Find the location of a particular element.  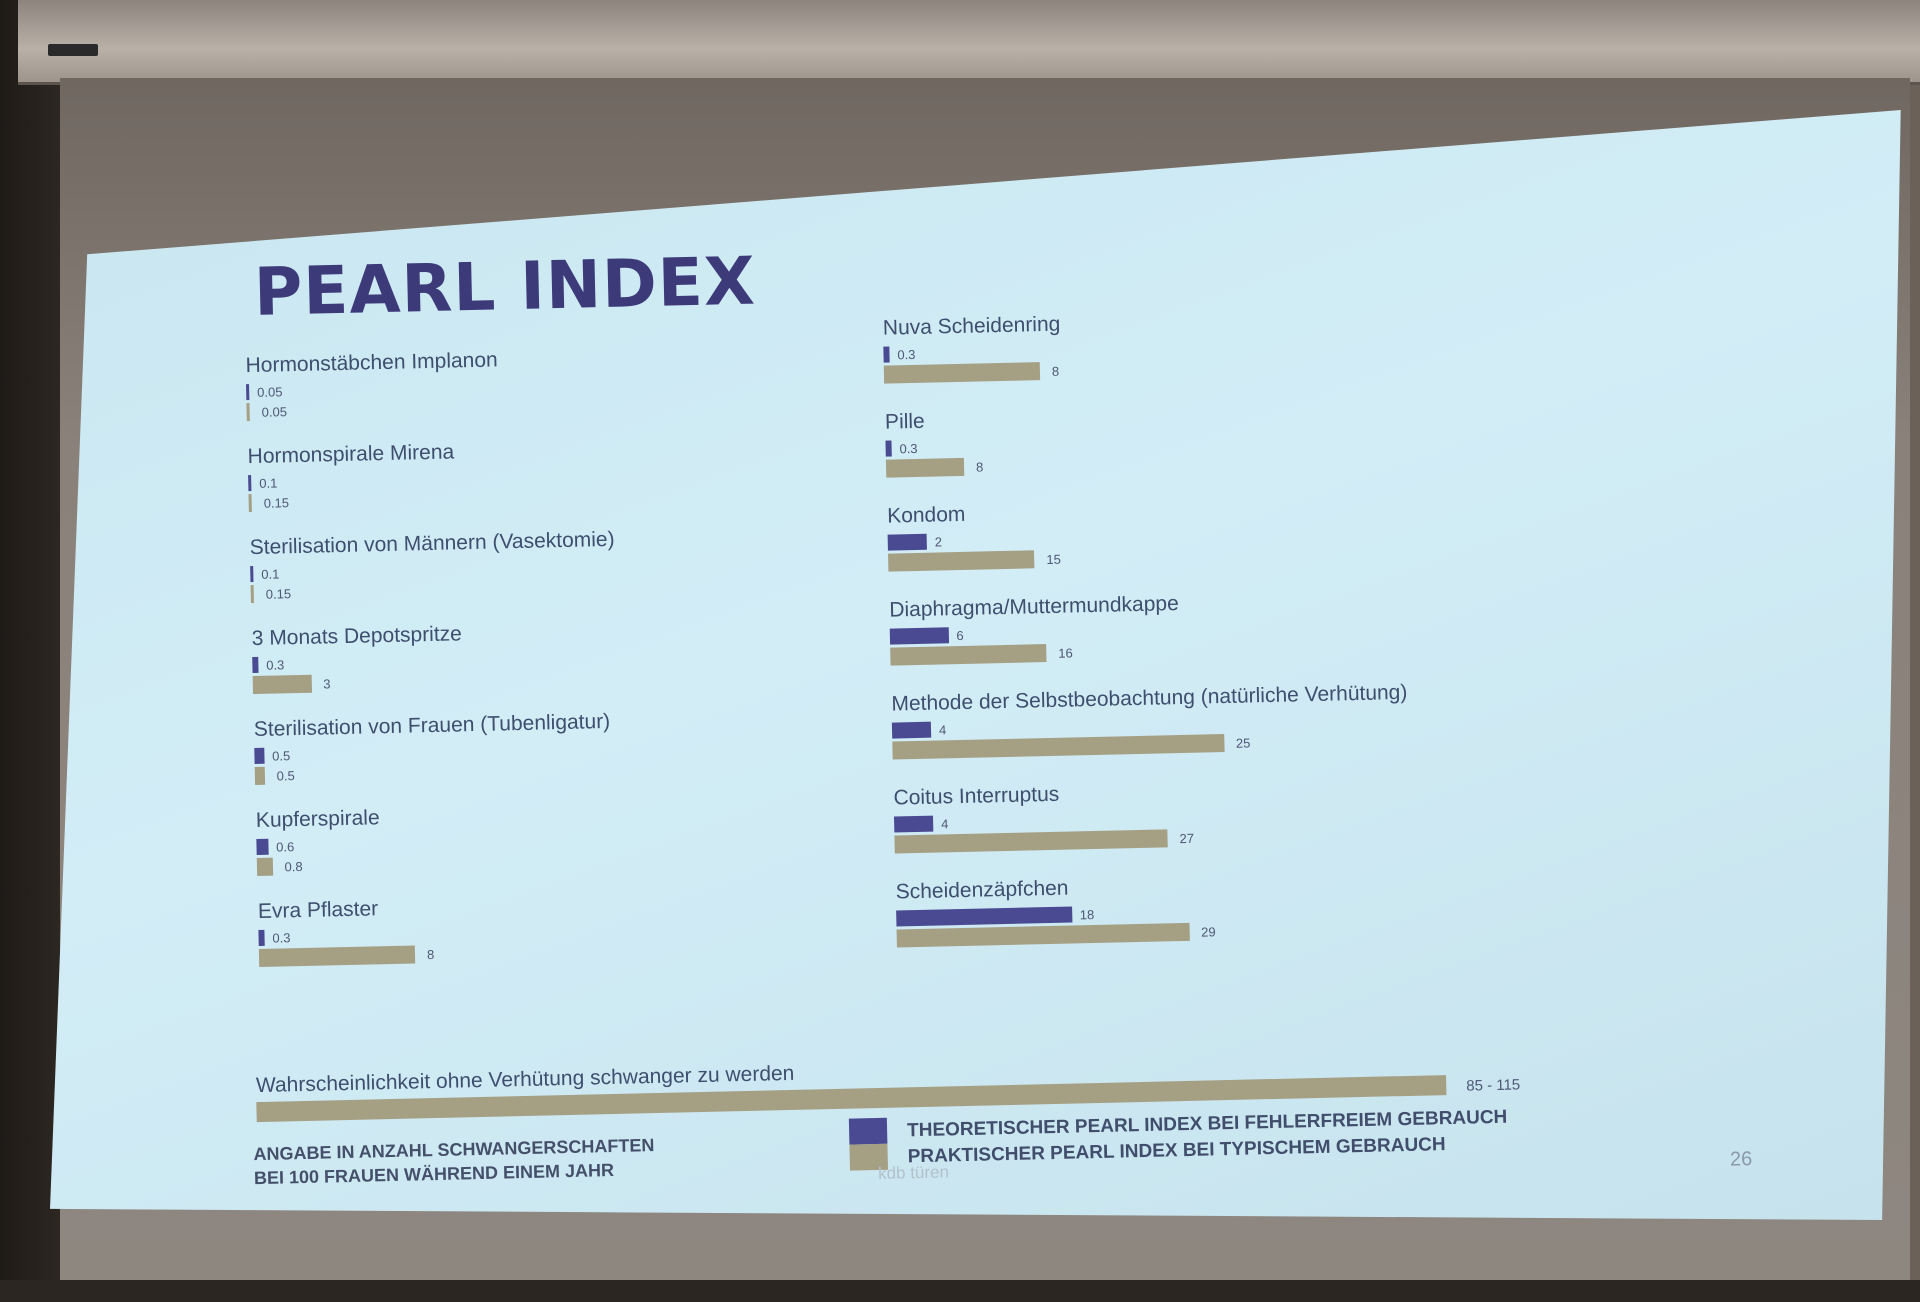

value-label-practical: 3 is located at coordinates (327, 684).